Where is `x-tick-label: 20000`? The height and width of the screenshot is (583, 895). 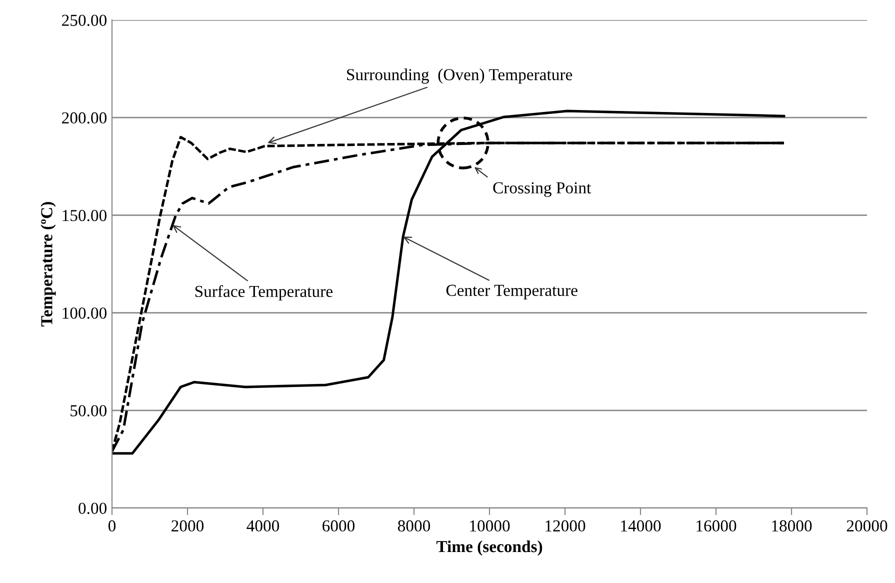 x-tick-label: 20000 is located at coordinates (867, 526).